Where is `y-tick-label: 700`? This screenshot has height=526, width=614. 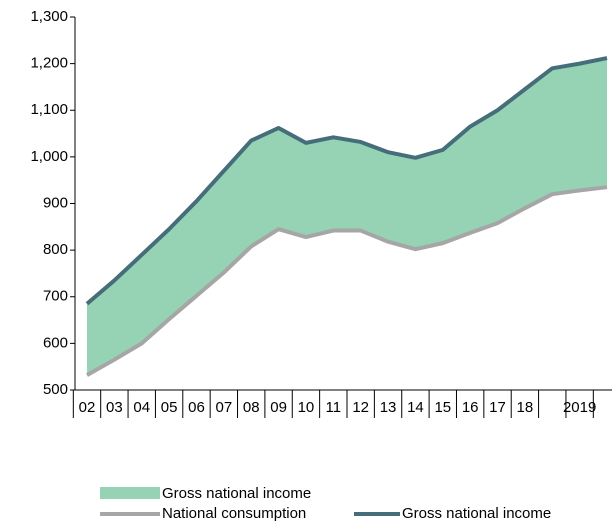
y-tick-label: 700 is located at coordinates (55, 296).